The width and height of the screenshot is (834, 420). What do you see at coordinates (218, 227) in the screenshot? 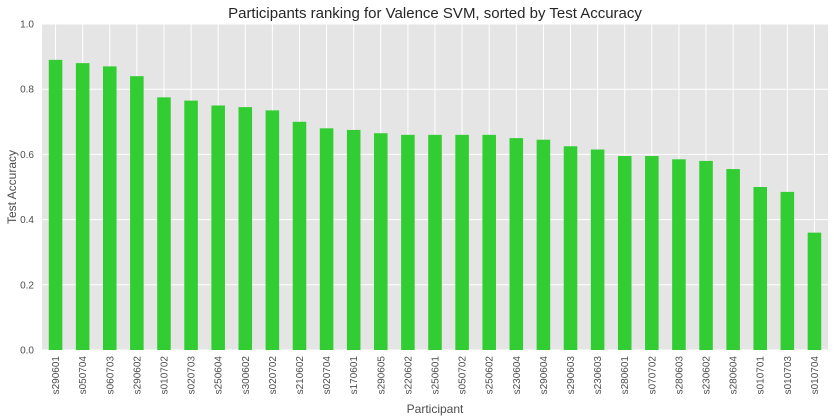
I see `bar-s250604` at bounding box center [218, 227].